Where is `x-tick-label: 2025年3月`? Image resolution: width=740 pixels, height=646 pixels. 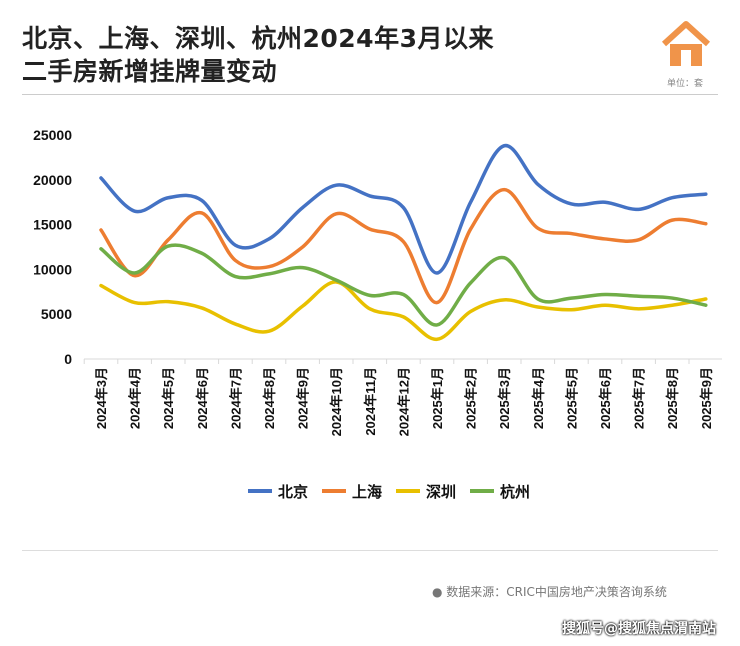
x-tick-label: 2025年3月 is located at coordinates (504, 398).